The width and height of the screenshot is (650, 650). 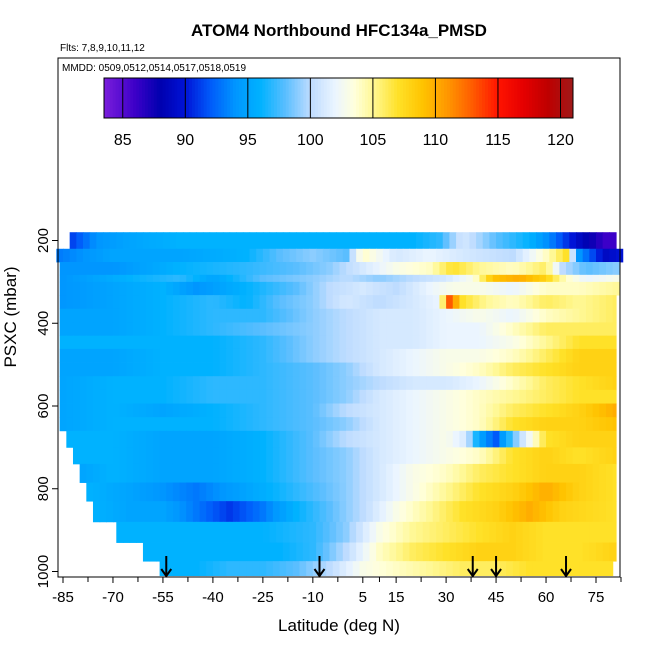 I want to click on x-tick-label: -10, so click(x=313, y=597).